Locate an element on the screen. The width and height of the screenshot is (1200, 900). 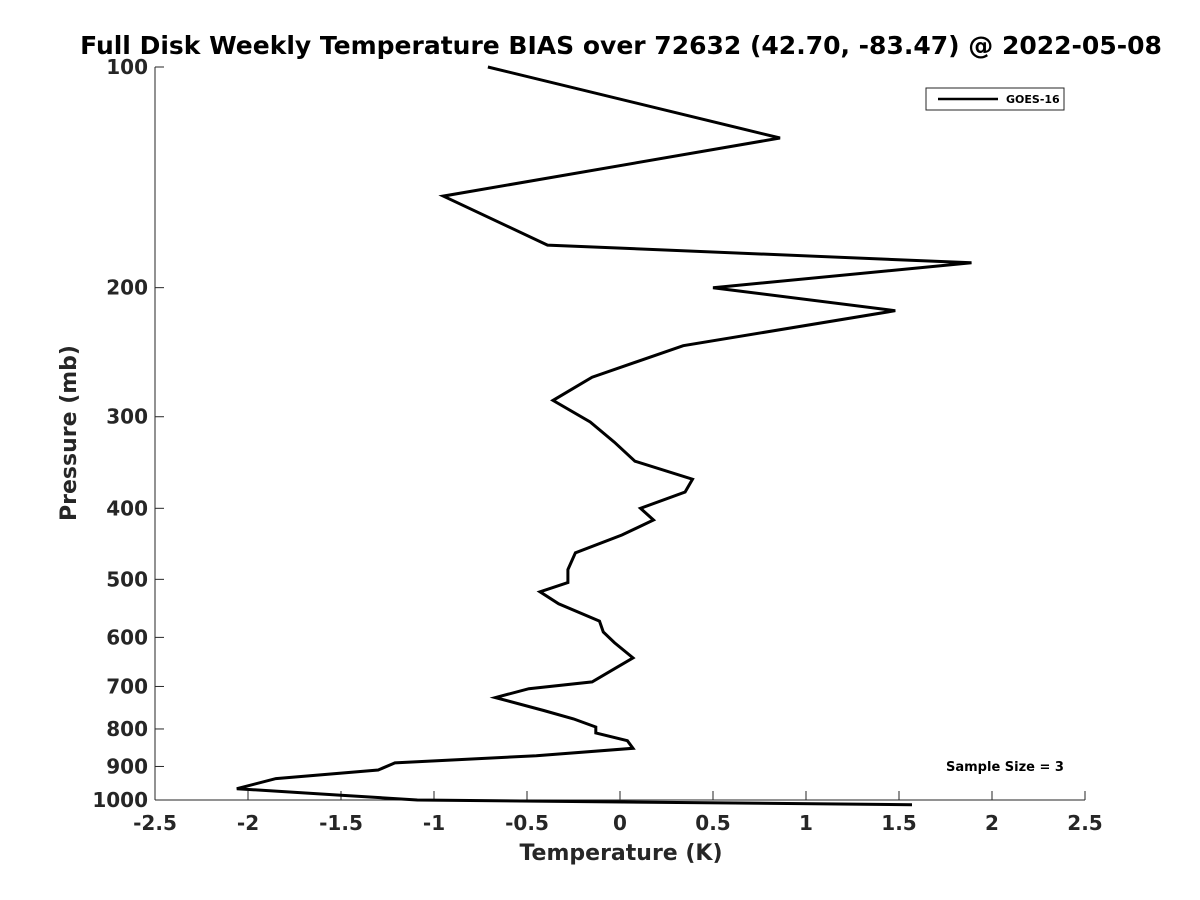
x-tick-label: 1 is located at coordinates (806, 823).